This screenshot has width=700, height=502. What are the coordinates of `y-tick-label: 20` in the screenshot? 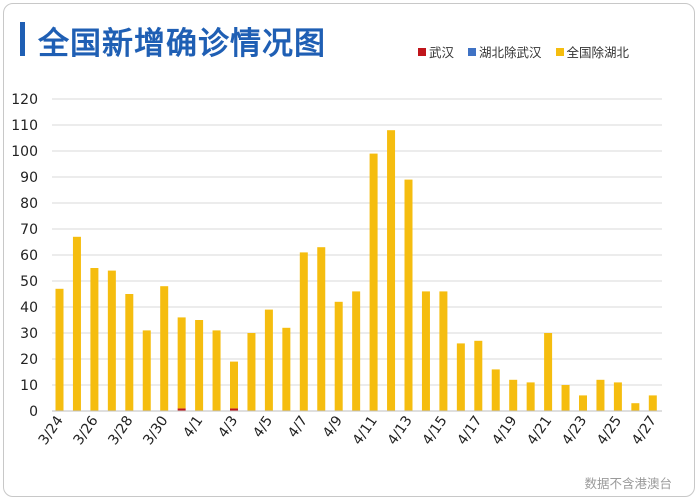 It's located at (29, 360).